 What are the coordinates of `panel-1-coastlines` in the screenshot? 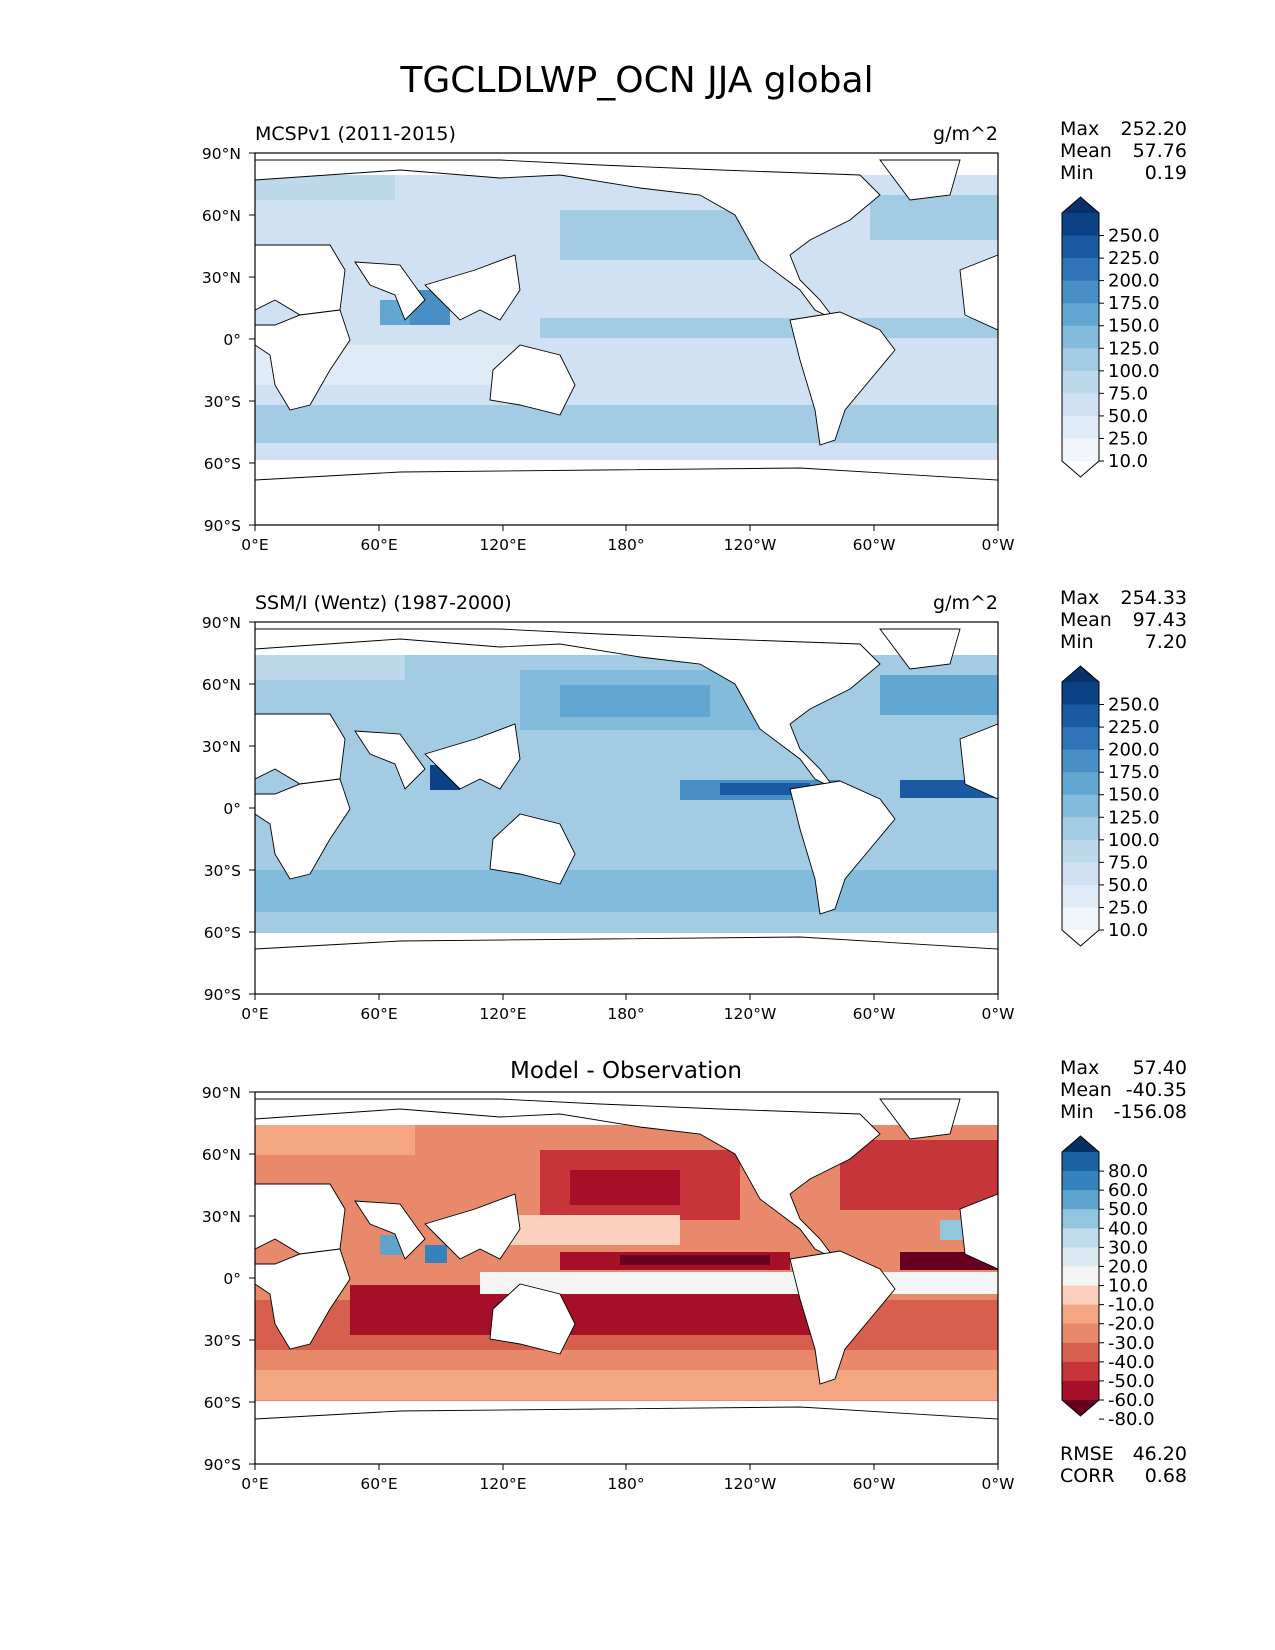 It's located at (626, 342).